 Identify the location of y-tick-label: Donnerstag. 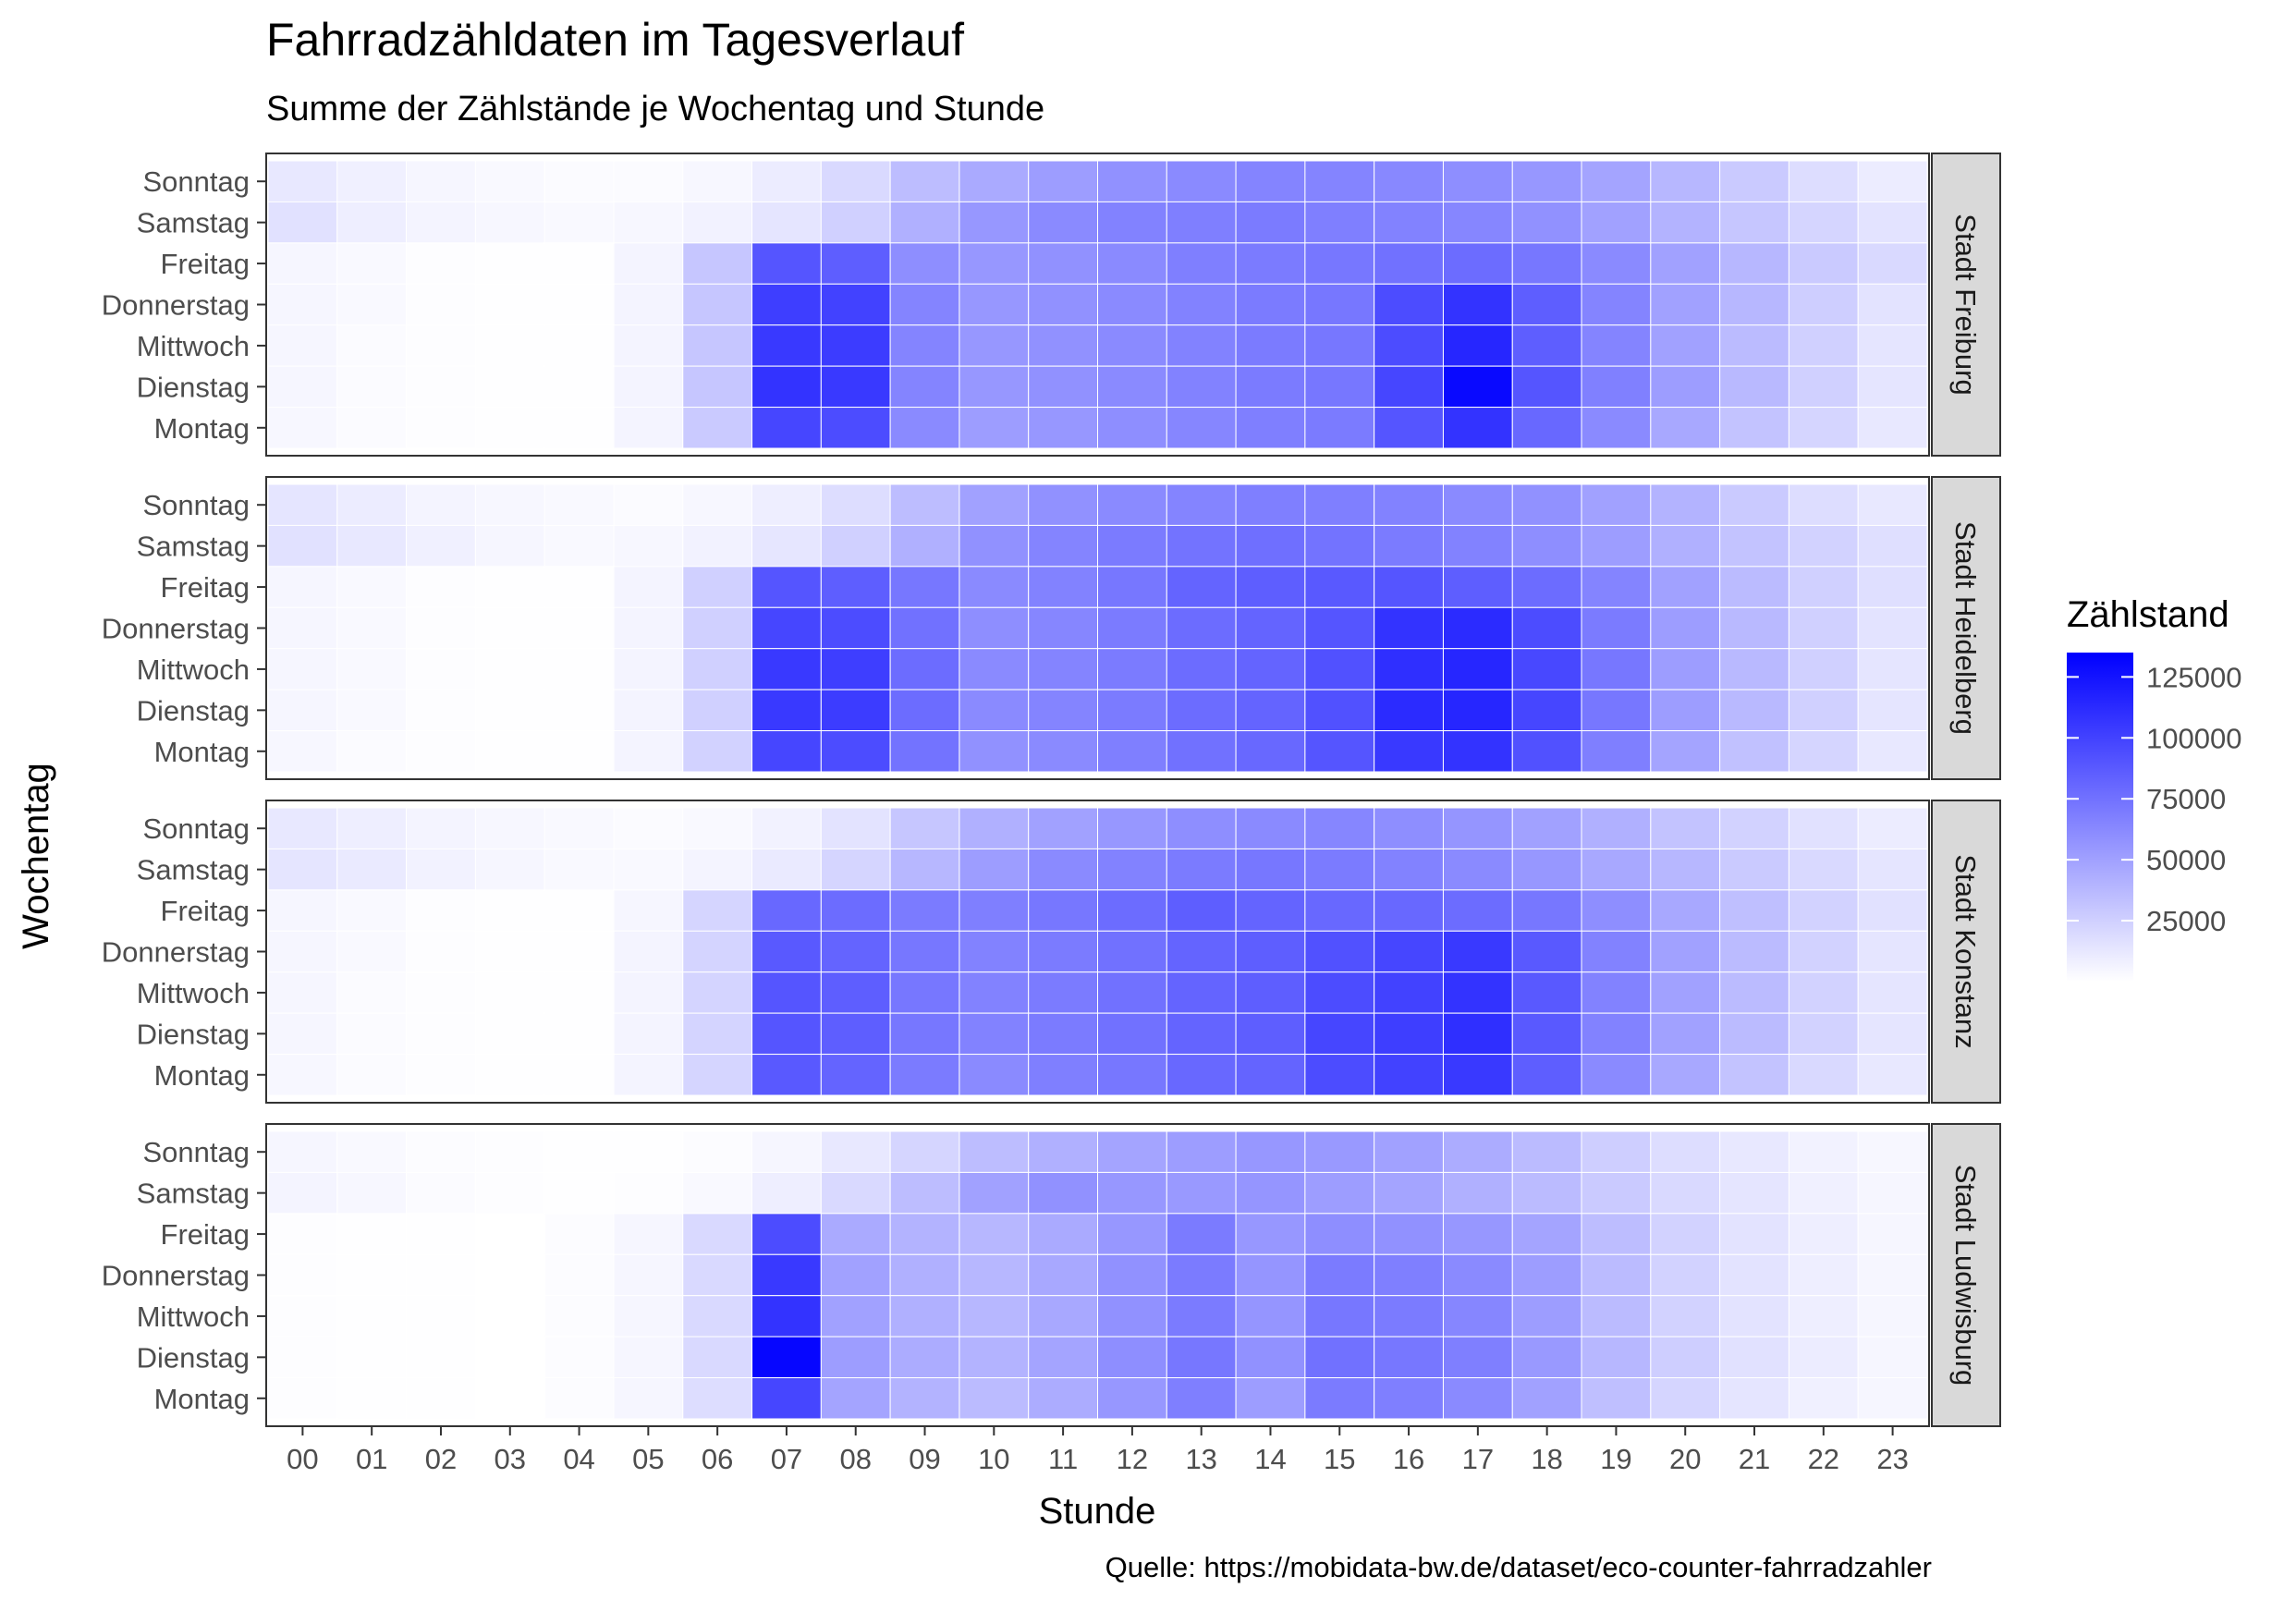
(176, 1276).